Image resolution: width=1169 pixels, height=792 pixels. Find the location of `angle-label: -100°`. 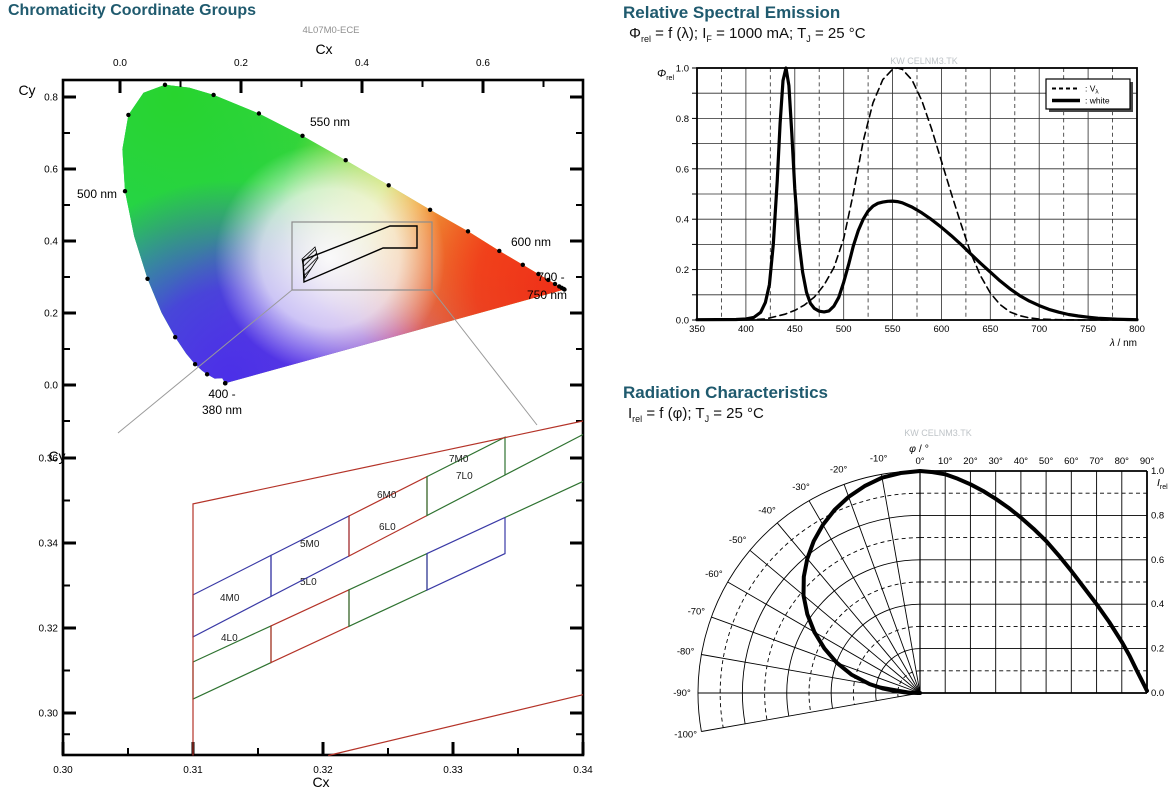

angle-label: -100° is located at coordinates (685, 734).